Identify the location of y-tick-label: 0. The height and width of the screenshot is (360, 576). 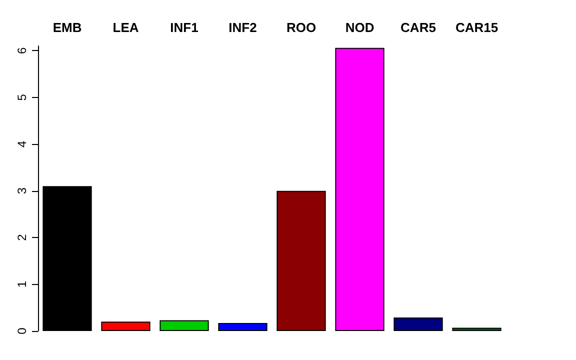
(22, 330).